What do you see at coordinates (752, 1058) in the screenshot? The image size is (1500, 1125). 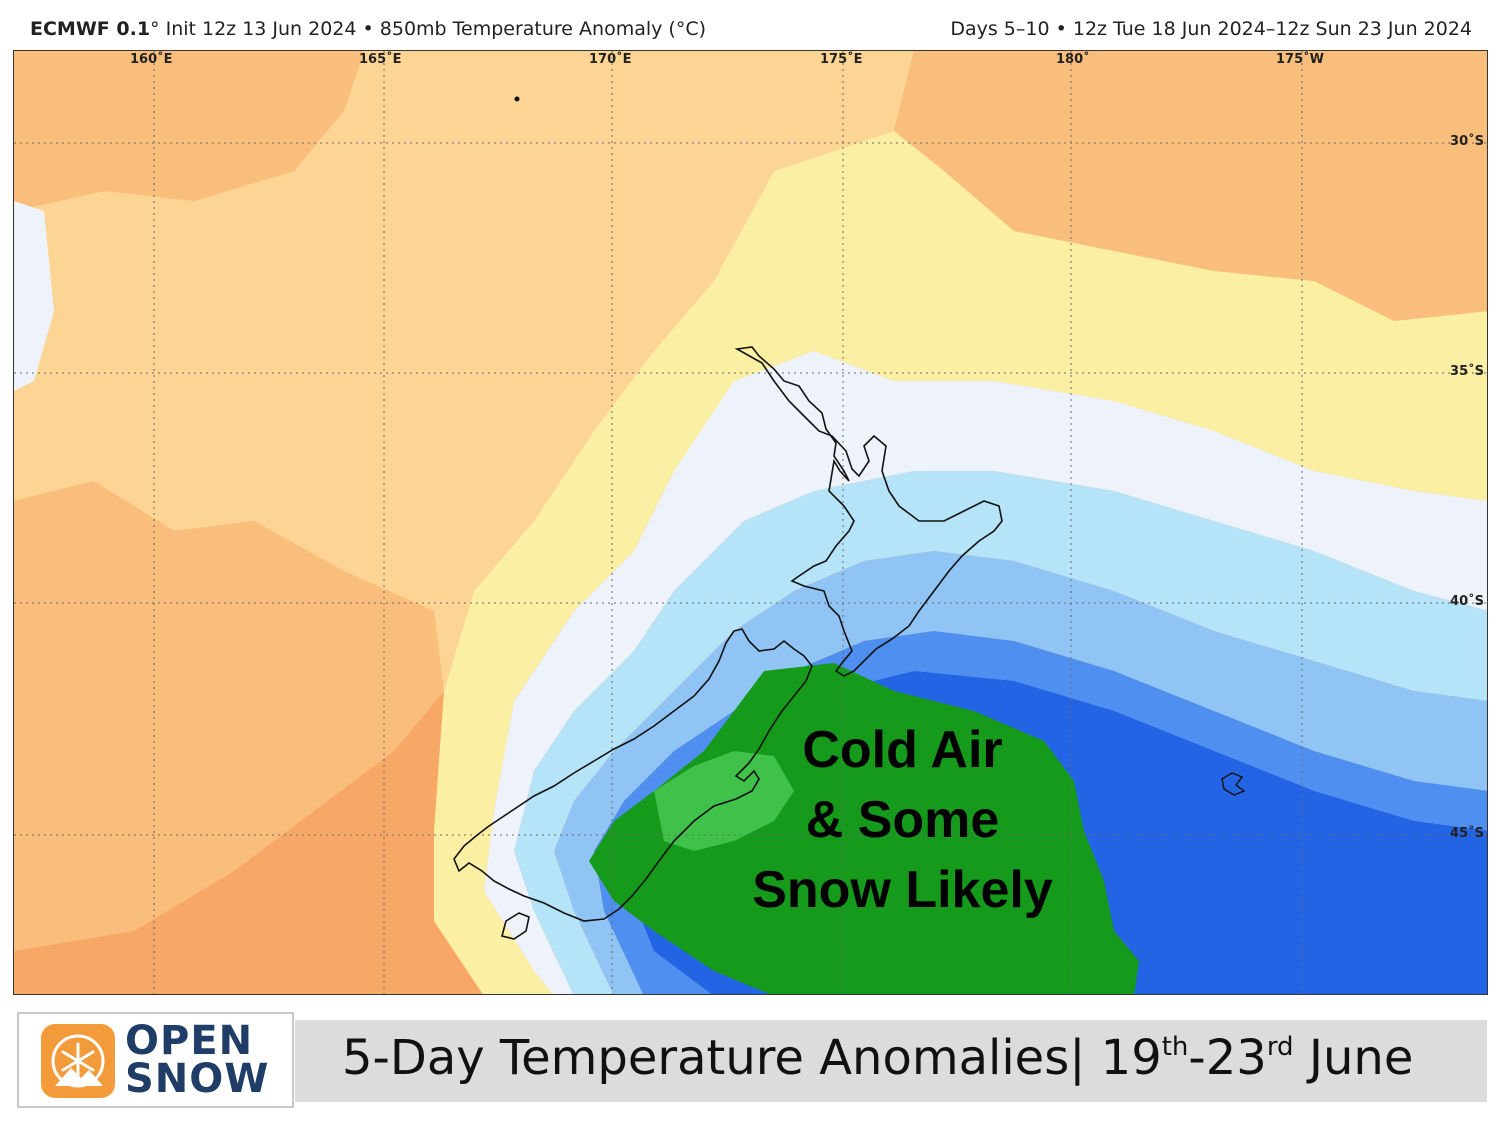 I see `footer-title-main: 5-Day Temperature Anomalies| 19` at bounding box center [752, 1058].